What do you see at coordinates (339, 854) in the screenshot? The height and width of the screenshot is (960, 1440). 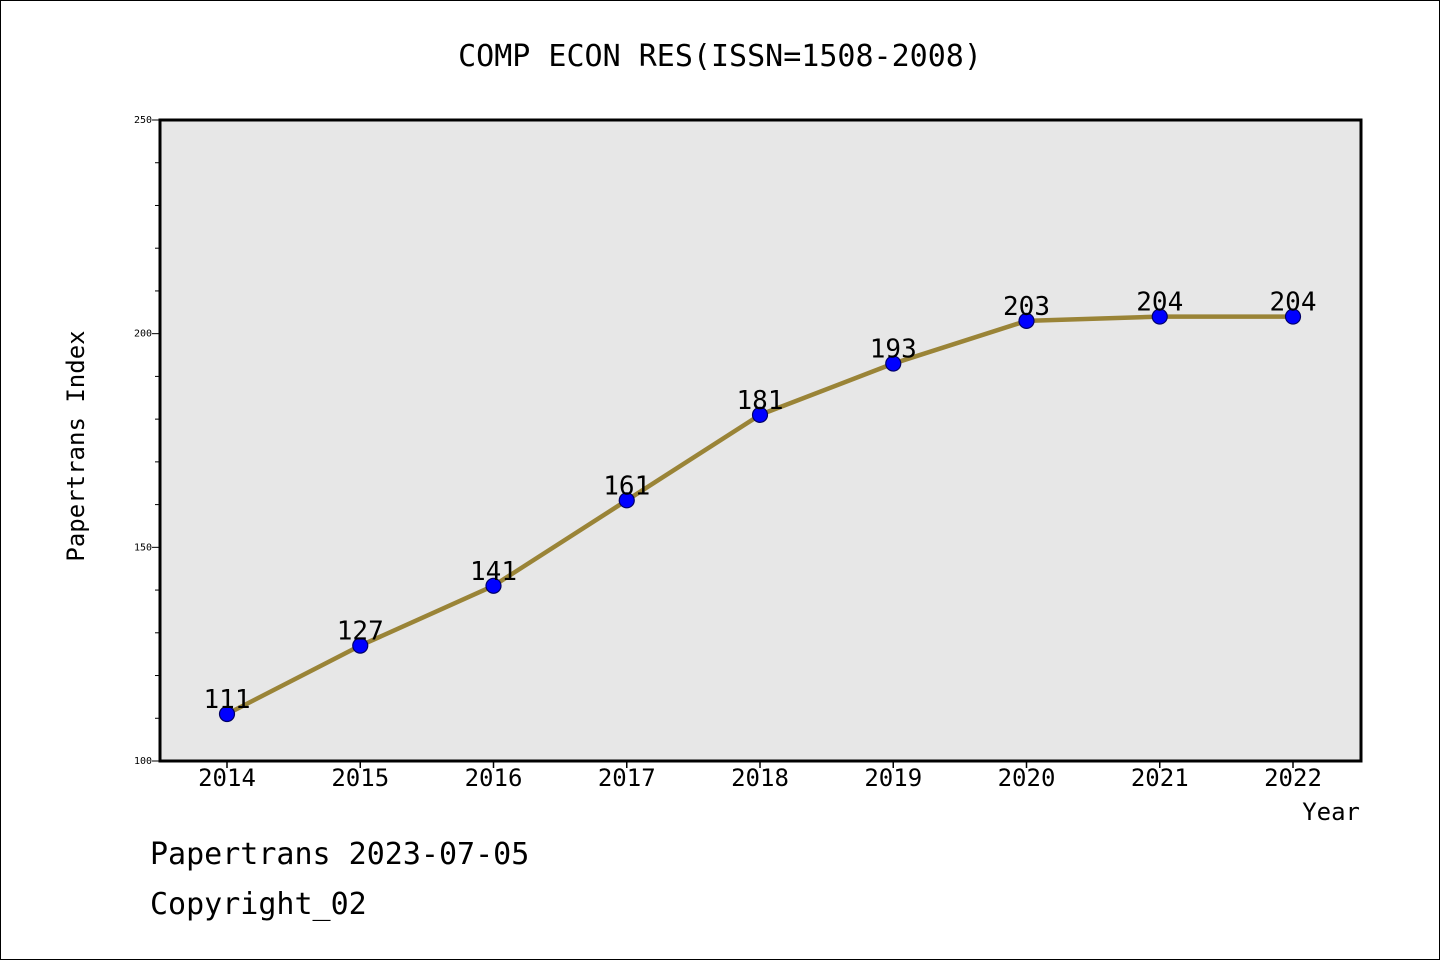 I see `footer-date: Papertrans 2023-07-05` at bounding box center [339, 854].